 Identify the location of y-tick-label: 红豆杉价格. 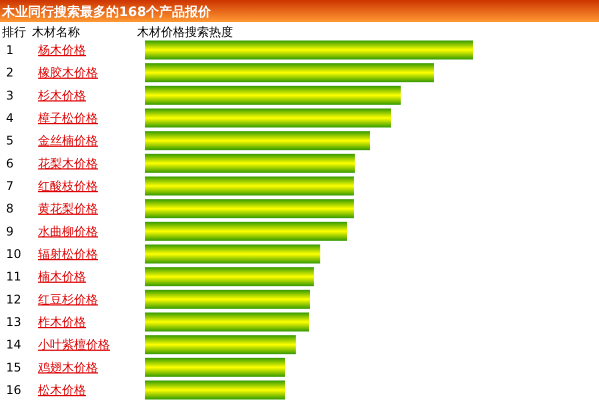
(68, 299).